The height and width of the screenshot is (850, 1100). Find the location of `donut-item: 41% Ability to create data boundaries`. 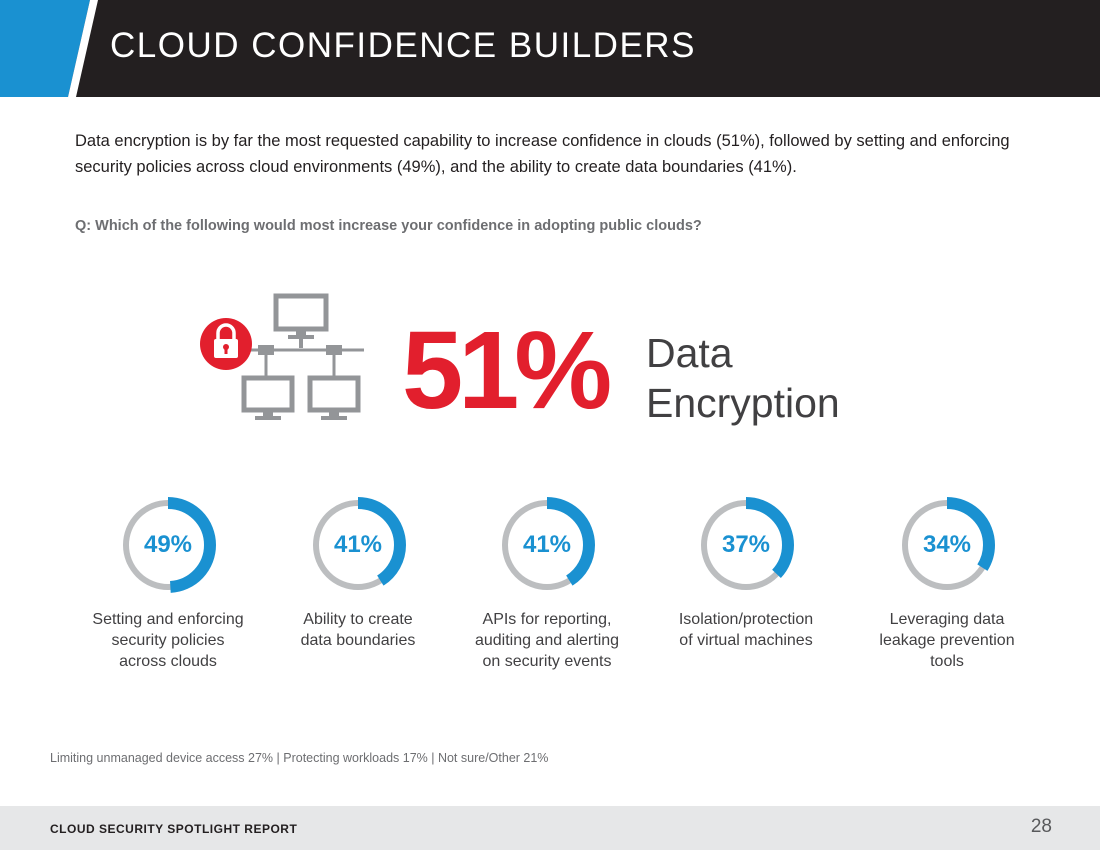

donut-item: 41% Ability to create data boundaries is located at coordinates (358, 573).